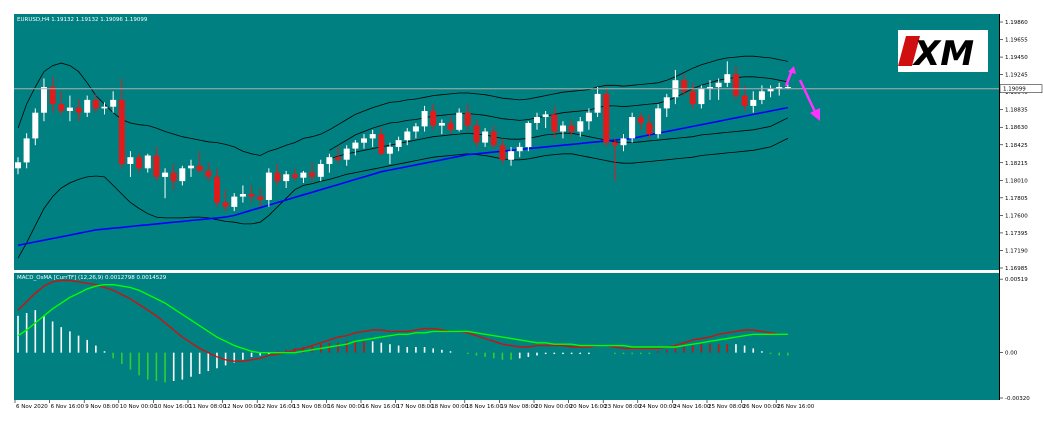 This screenshot has width=1043, height=428. What do you see at coordinates (762, 407) in the screenshot?
I see `time-tick-label: 26 Nov 00:00` at bounding box center [762, 407].